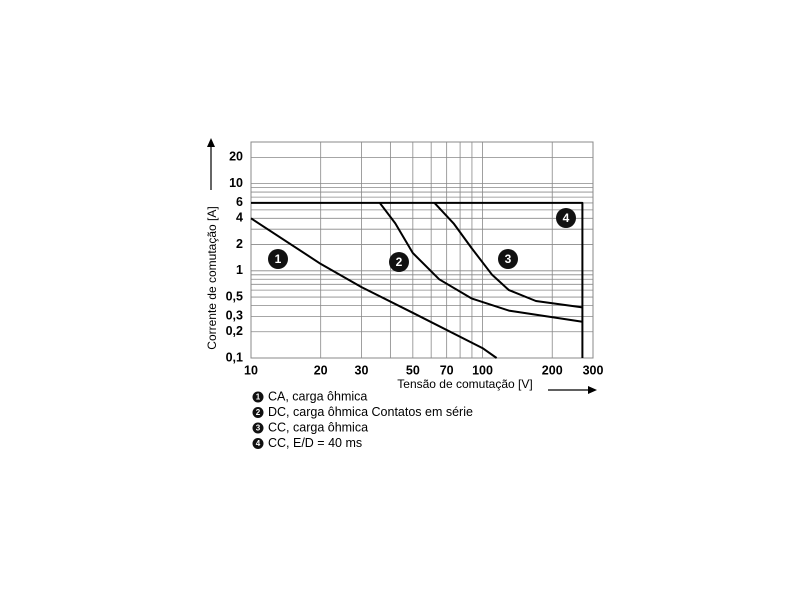 The image size is (810, 590). I want to click on series-marker-label: 4, so click(566, 218).